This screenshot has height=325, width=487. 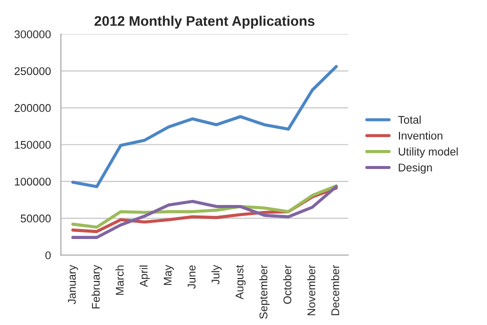 I want to click on y-tick-label: 50000, so click(x=35, y=218).